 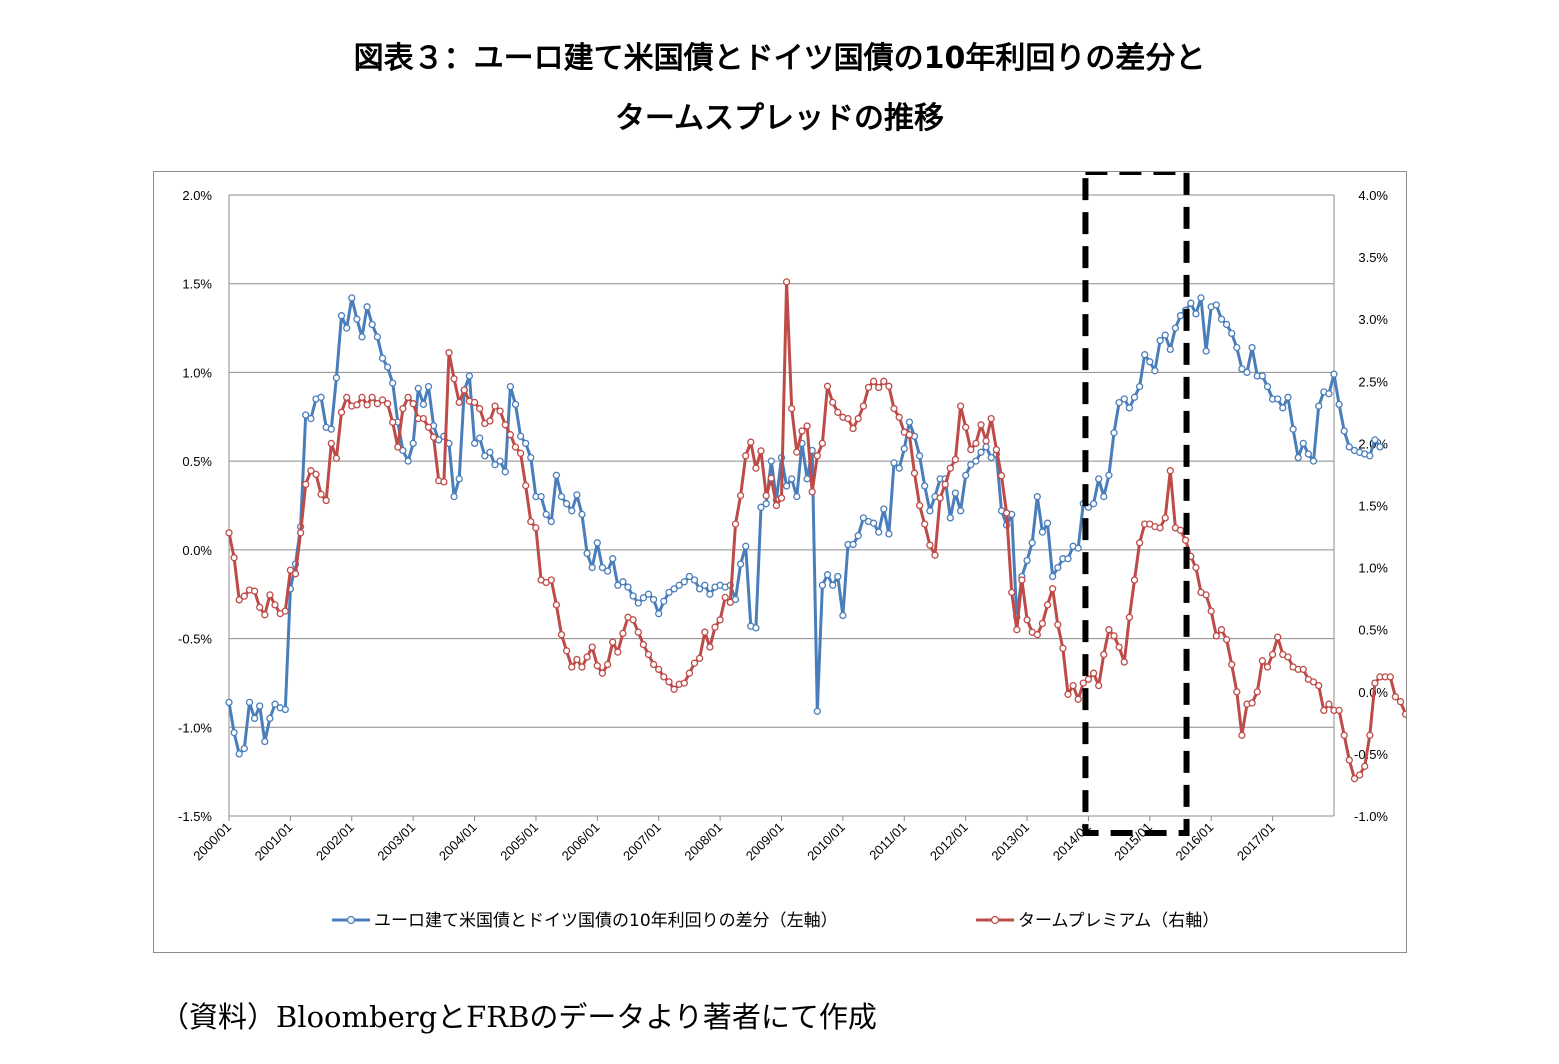 I want to click on x-tick-label: 2011/01, so click(x=887, y=841).